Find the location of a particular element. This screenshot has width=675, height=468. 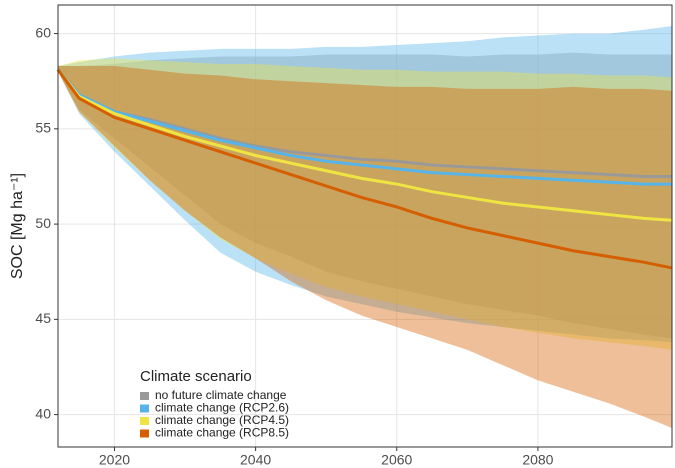

y-tick-label: 55 is located at coordinates (43, 128).